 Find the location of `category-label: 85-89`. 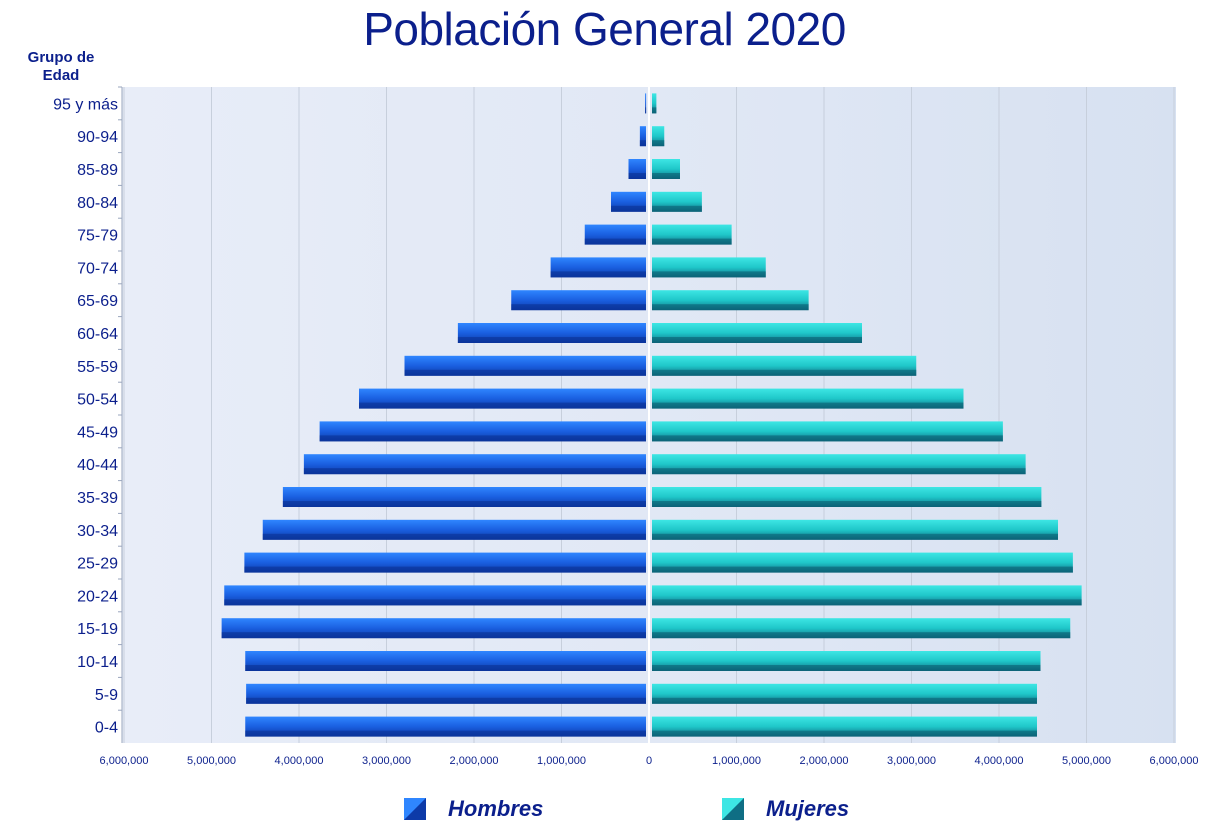

category-label: 85-89 is located at coordinates (97, 170).